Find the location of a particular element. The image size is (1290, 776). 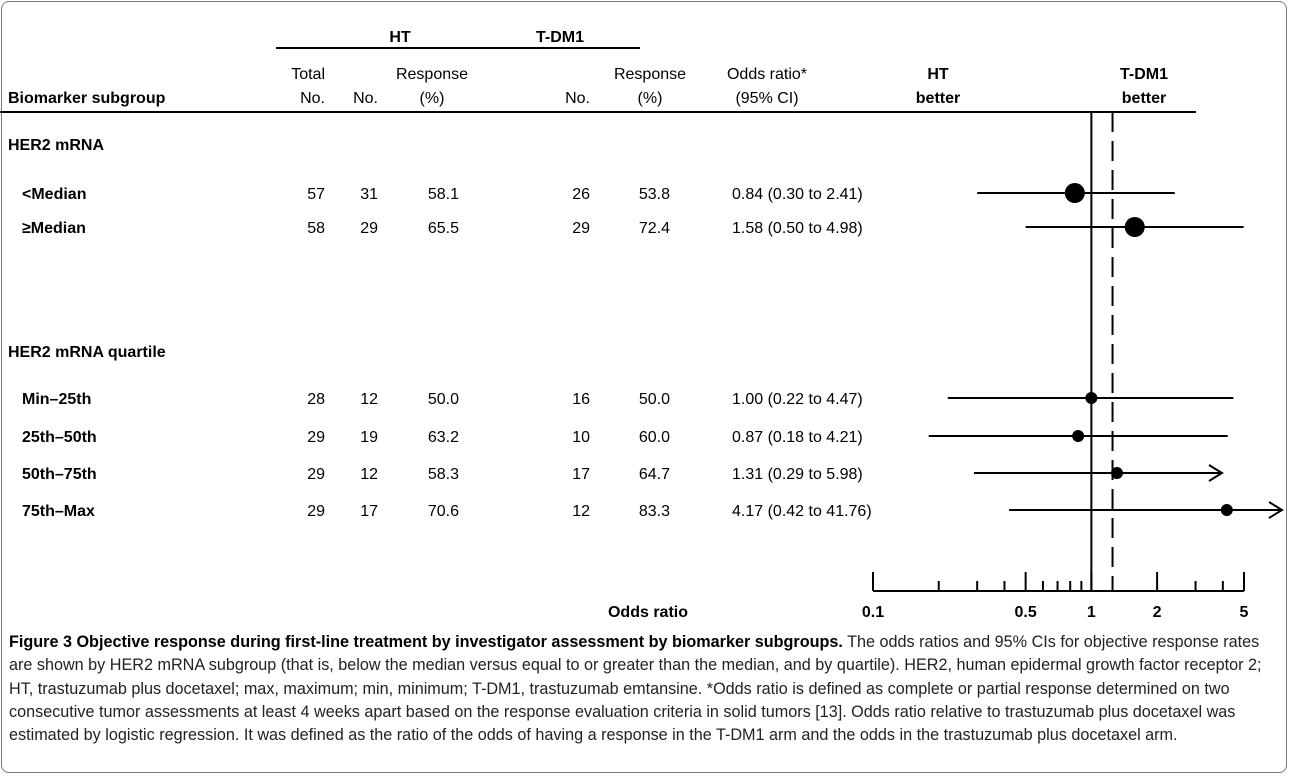

header-odds-ratio-line2: (95% CI) is located at coordinates (766, 98).